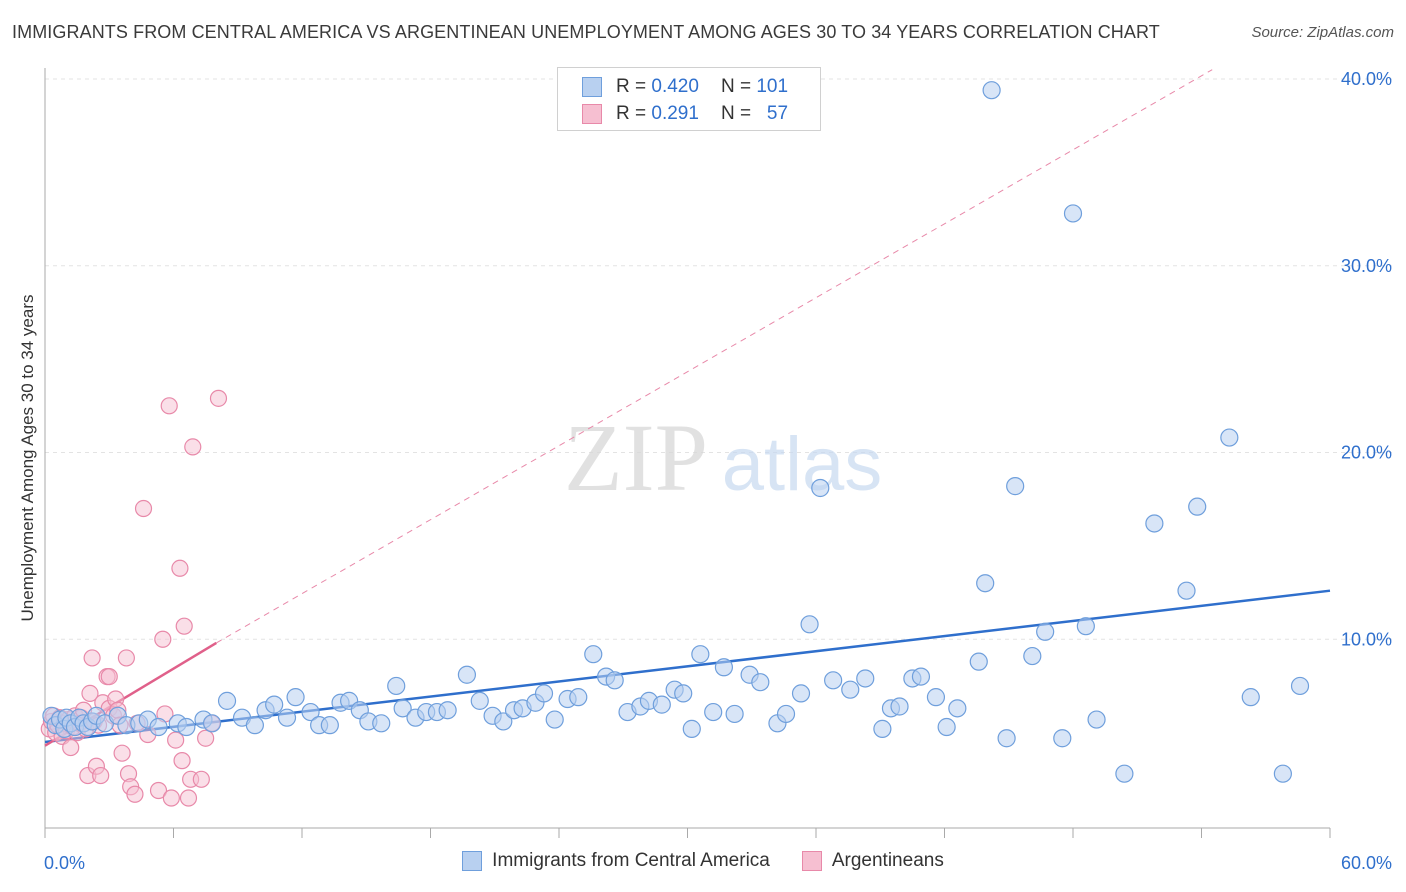 The image size is (1406, 892). I want to click on y-tick-label: 10.0%, so click(1366, 639).